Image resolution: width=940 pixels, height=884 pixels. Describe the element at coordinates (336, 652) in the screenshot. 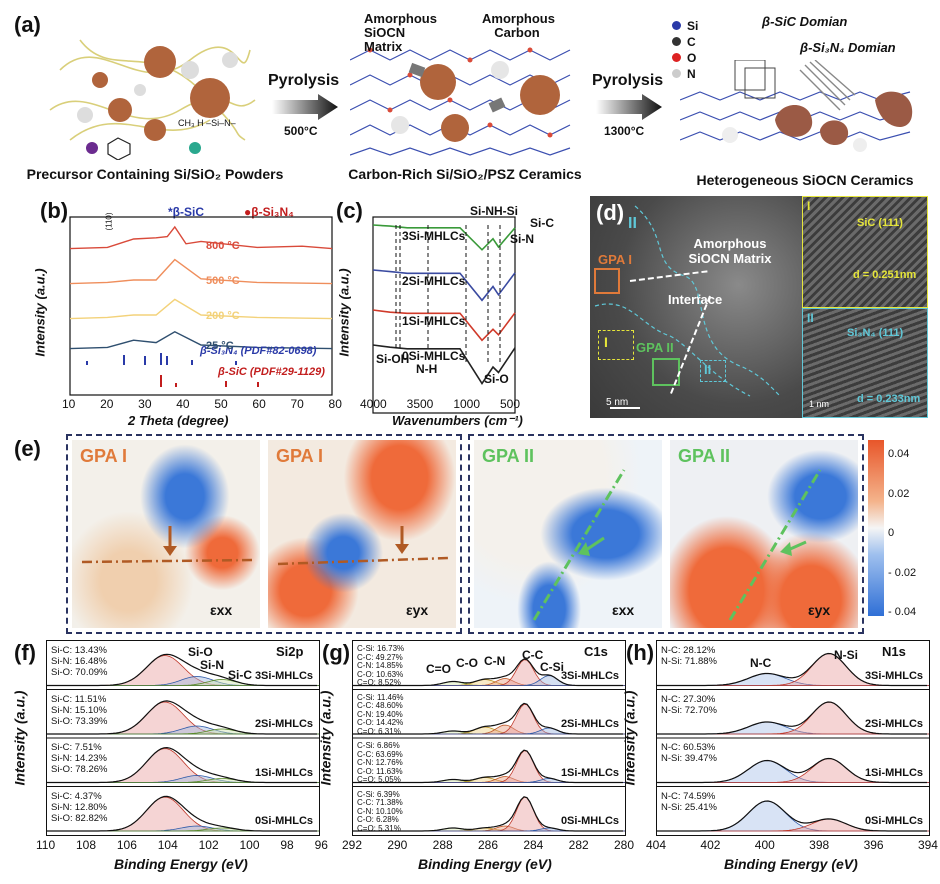

I see `panel-g-label: (g)` at that location.